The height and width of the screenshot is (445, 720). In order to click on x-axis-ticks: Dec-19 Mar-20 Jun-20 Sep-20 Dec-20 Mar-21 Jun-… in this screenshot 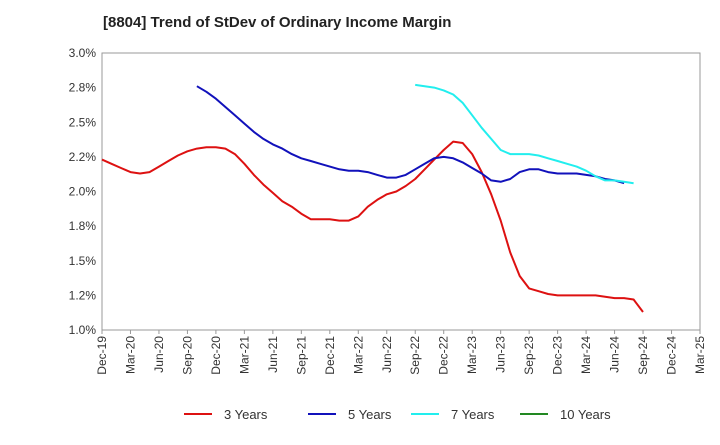, I will do `click(401, 352)`.